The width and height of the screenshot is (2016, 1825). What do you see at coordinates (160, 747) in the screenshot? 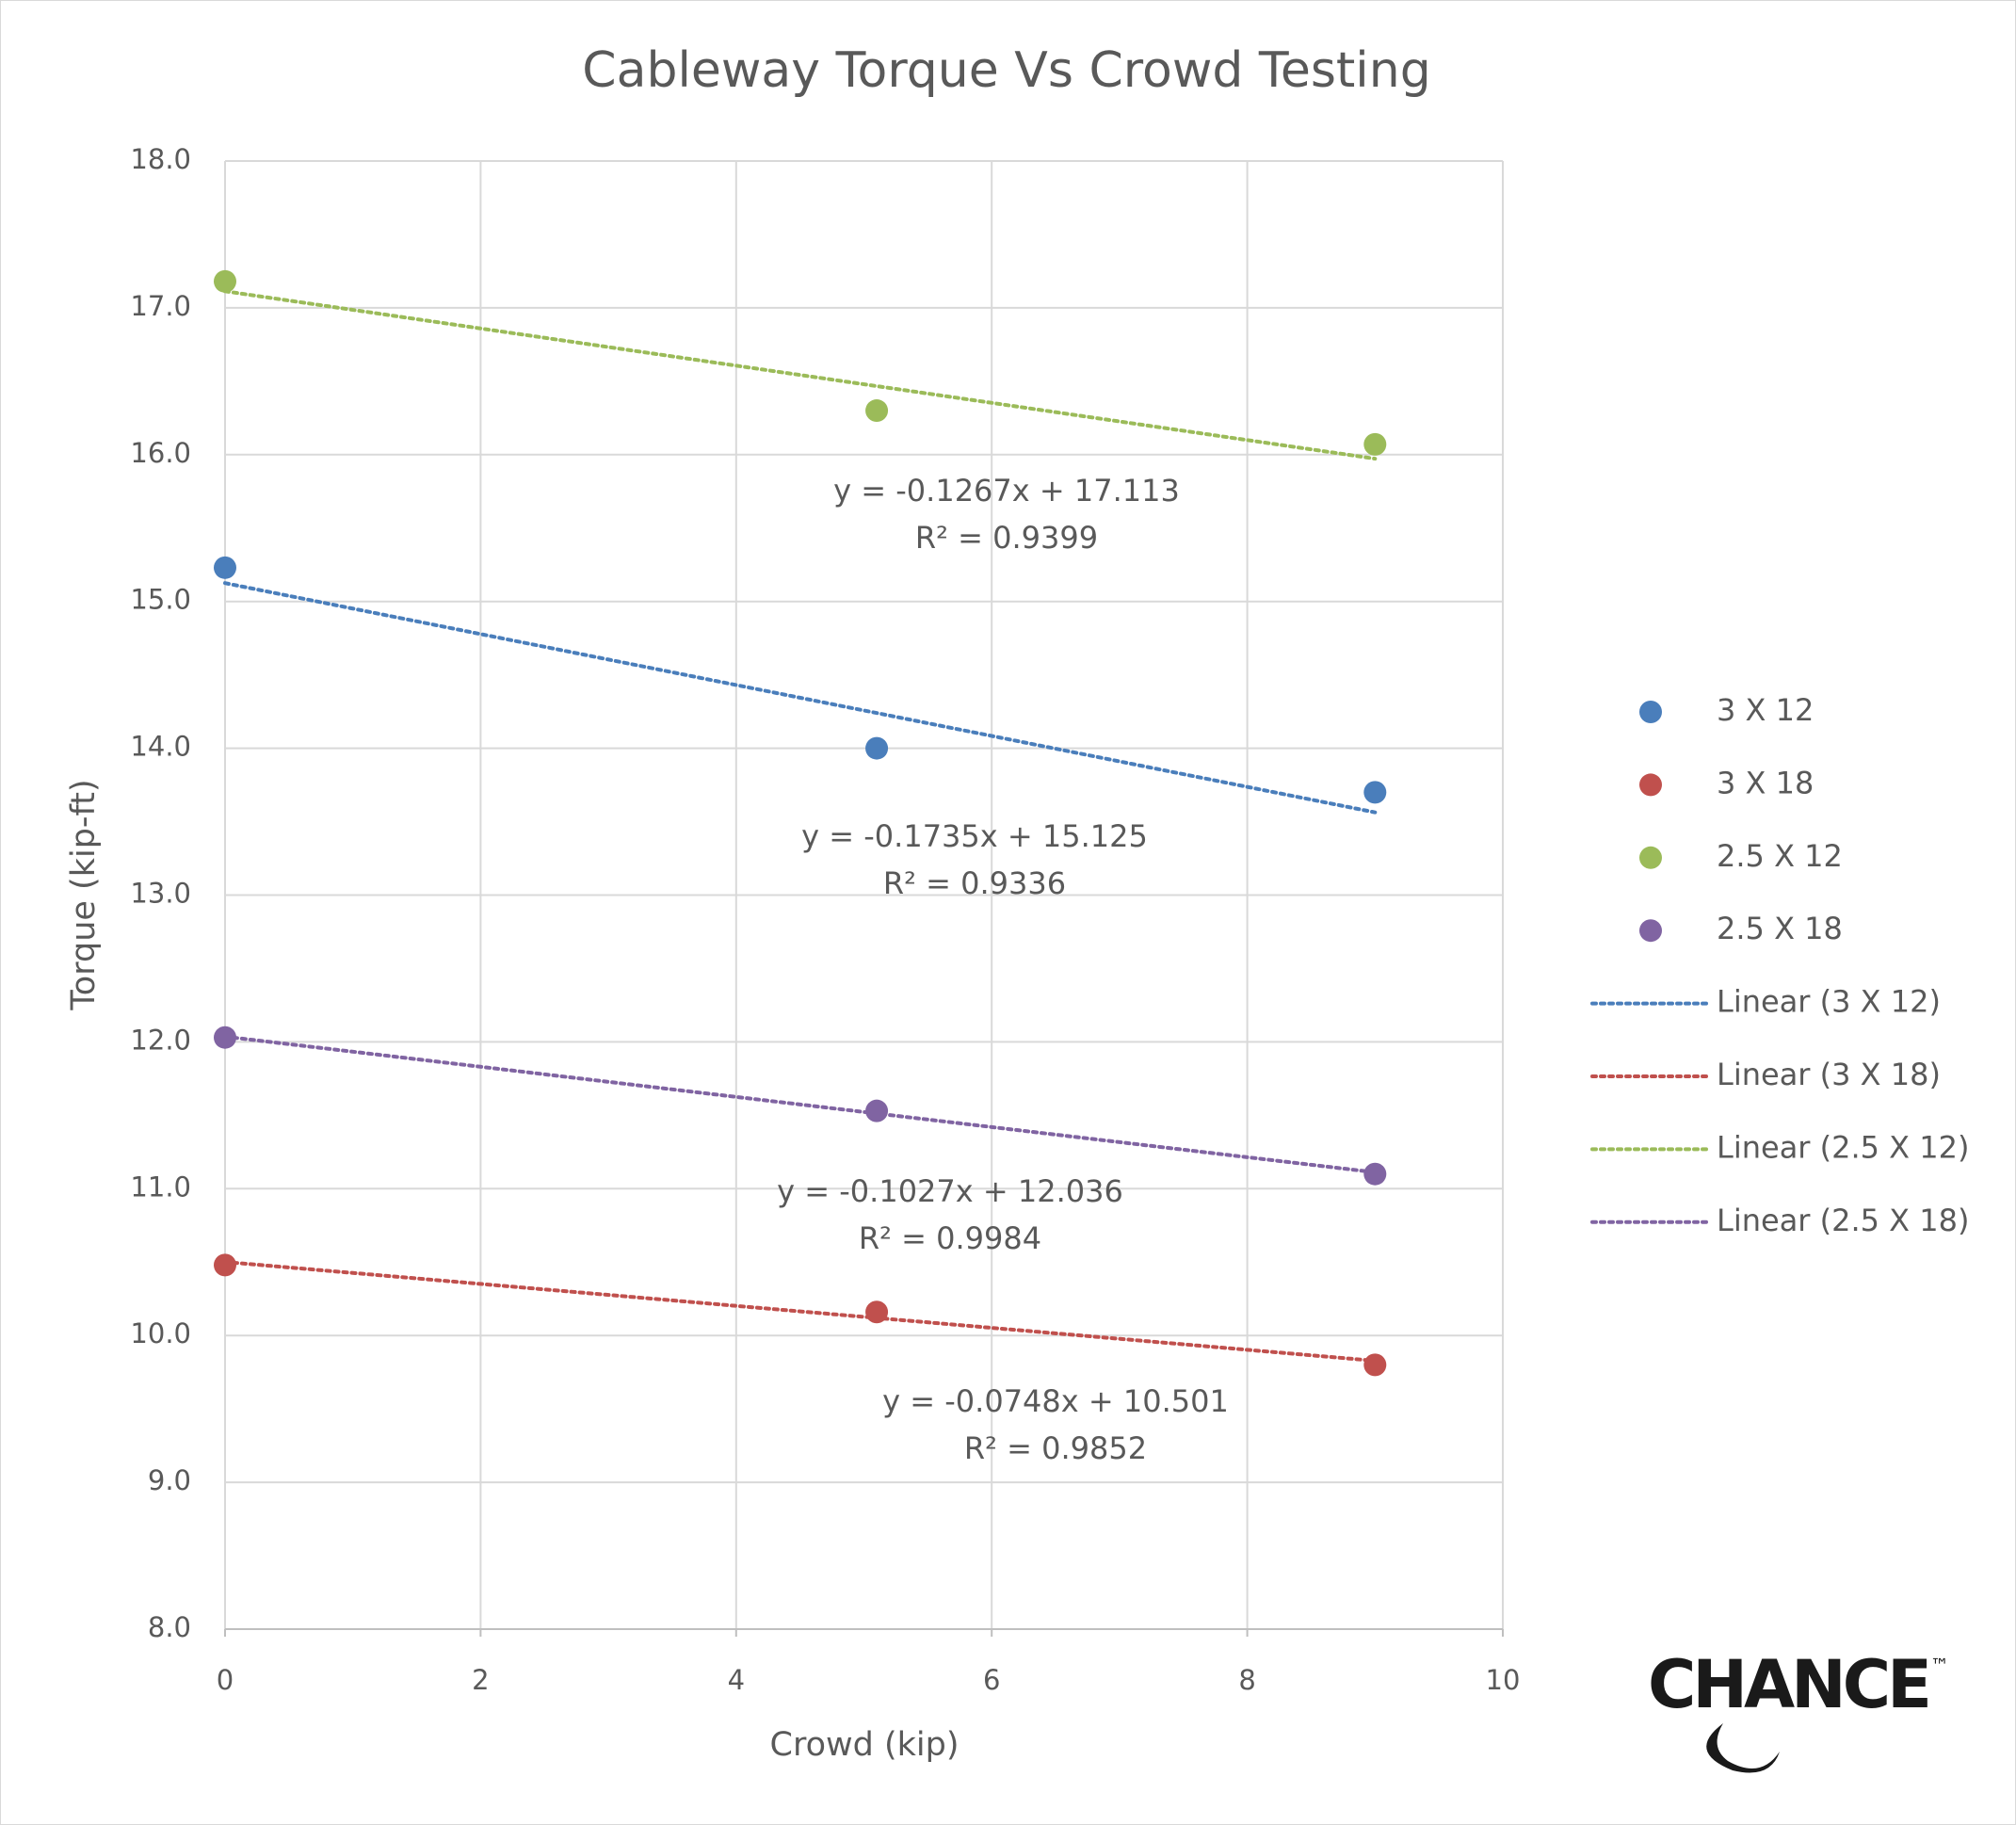
I see `y-tick-label: 14.0` at bounding box center [160, 747].